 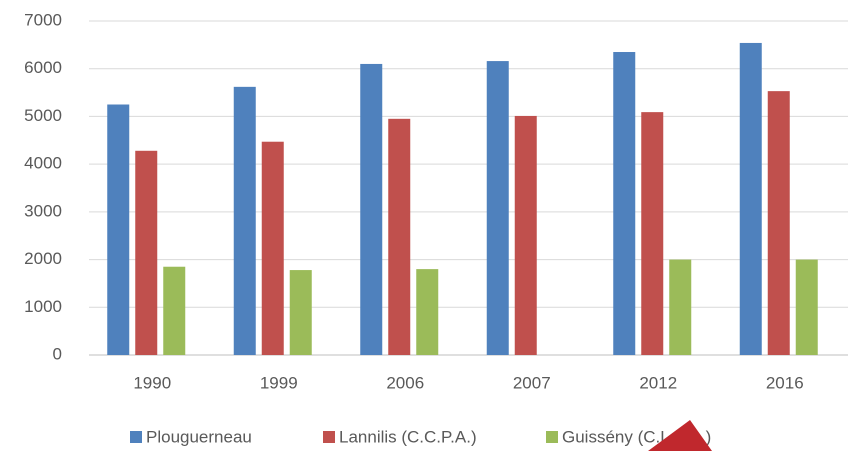 I want to click on x-tick-label: 1999, so click(x=279, y=382).